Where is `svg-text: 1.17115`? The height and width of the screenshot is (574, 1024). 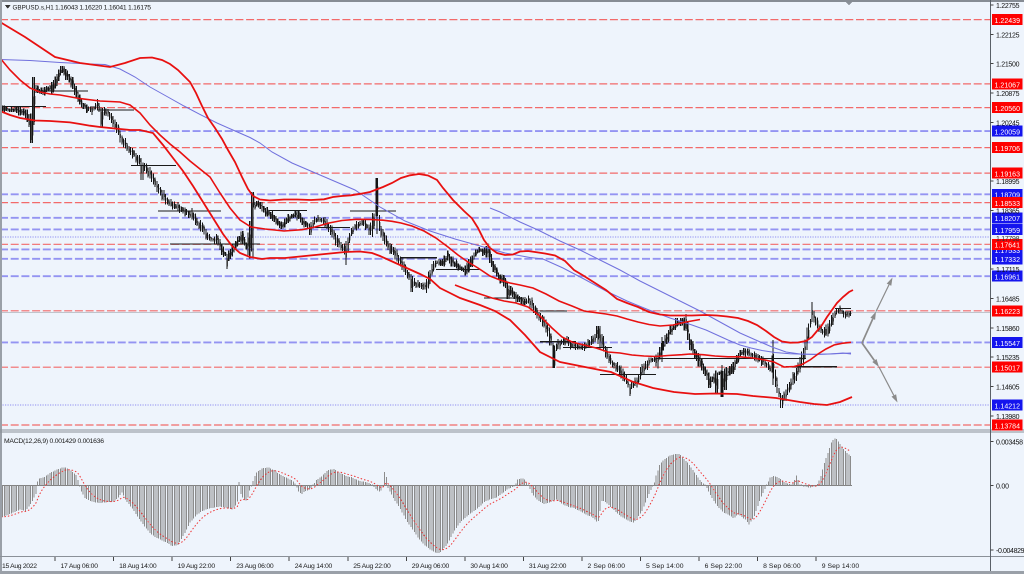 svg-text: 1.17115 is located at coordinates (1008, 270).